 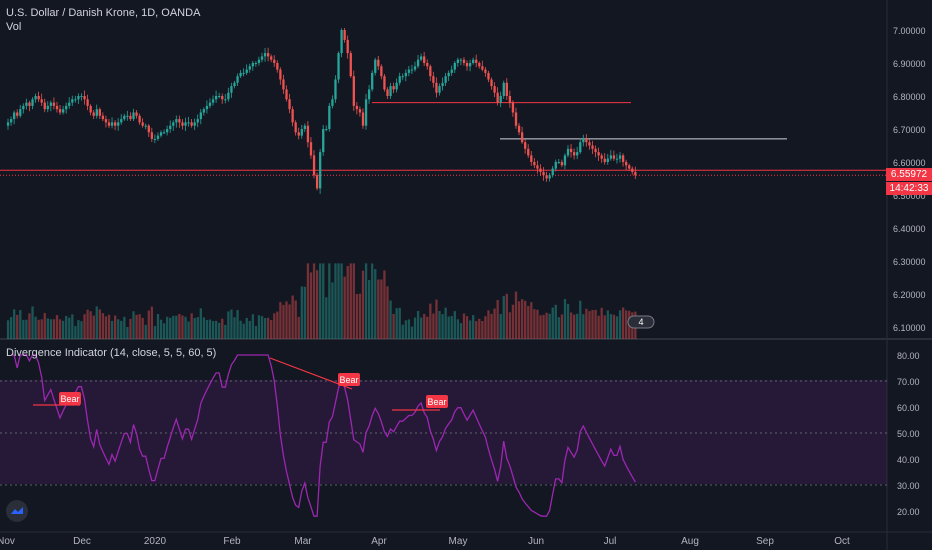 What do you see at coordinates (909, 262) in the screenshot?
I see `price-tick-label: 6.30000` at bounding box center [909, 262].